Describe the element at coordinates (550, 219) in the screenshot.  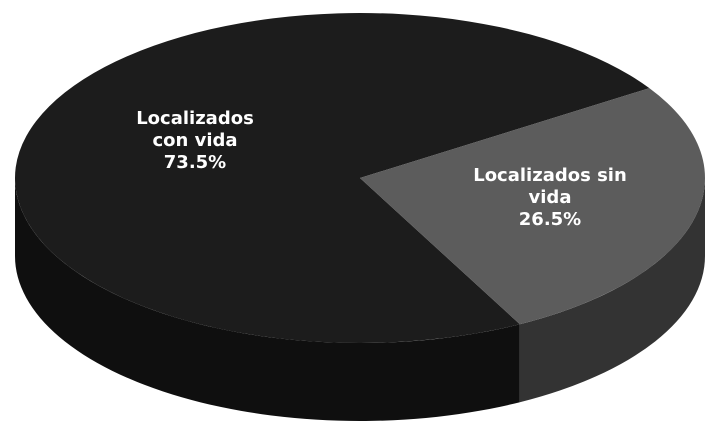
I see `slice-value: 26.5%` at that location.